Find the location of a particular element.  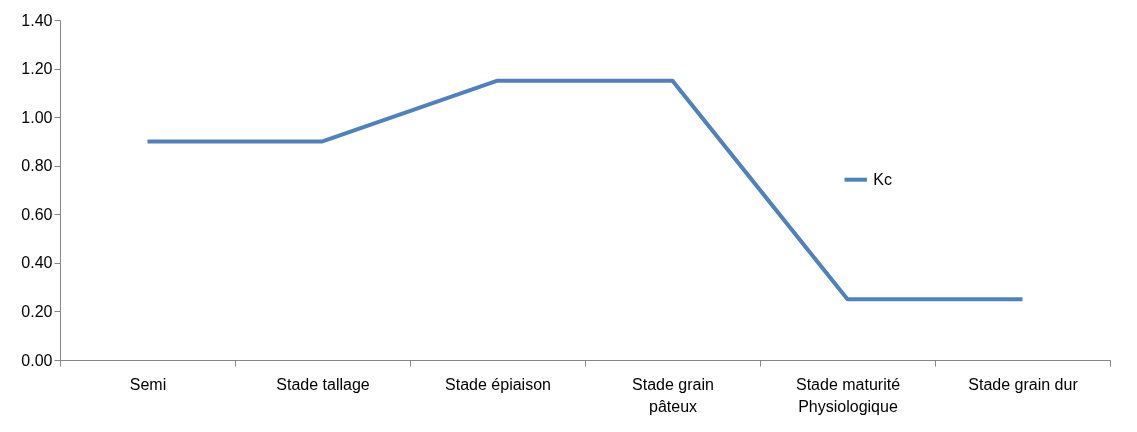

x-tick-label: Stade maturité Physiologique is located at coordinates (848, 395).